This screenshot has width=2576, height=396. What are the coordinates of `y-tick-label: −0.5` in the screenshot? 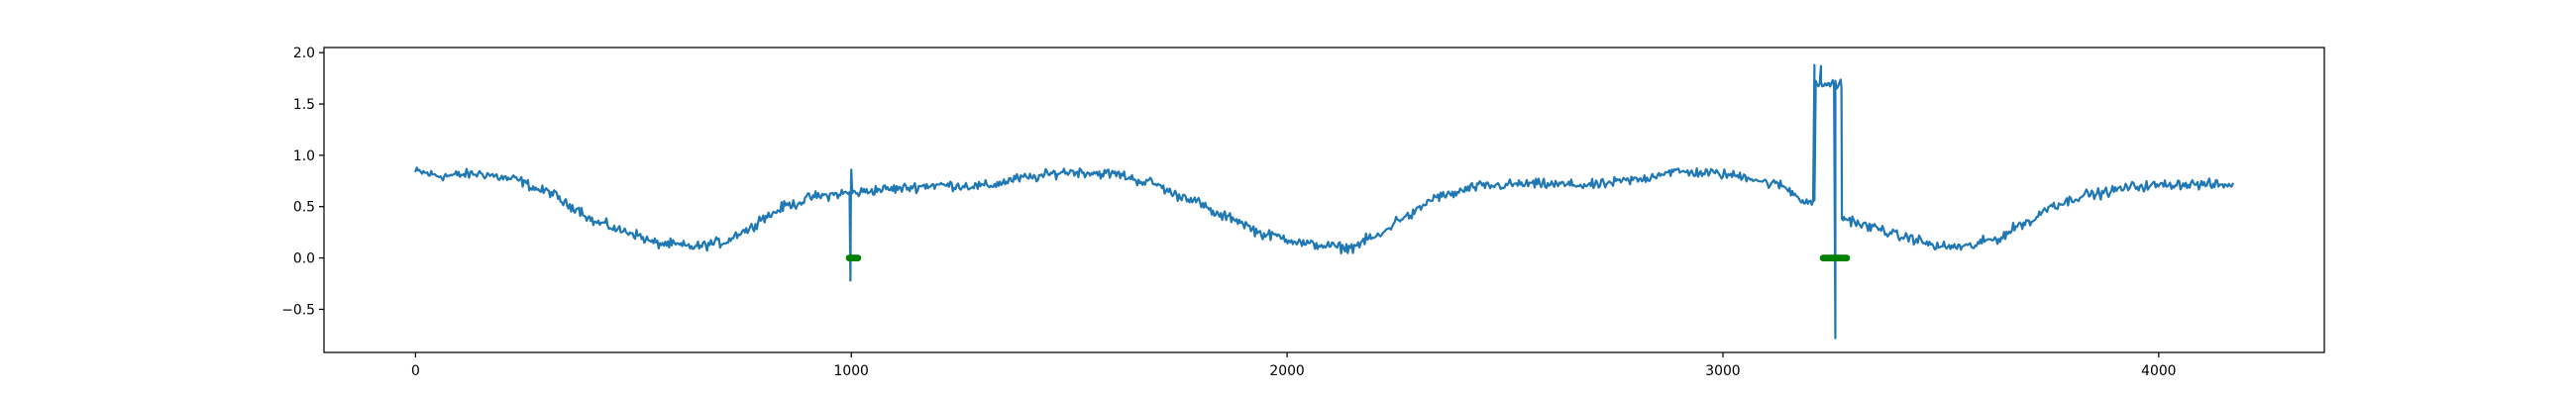 It's located at (298, 310).